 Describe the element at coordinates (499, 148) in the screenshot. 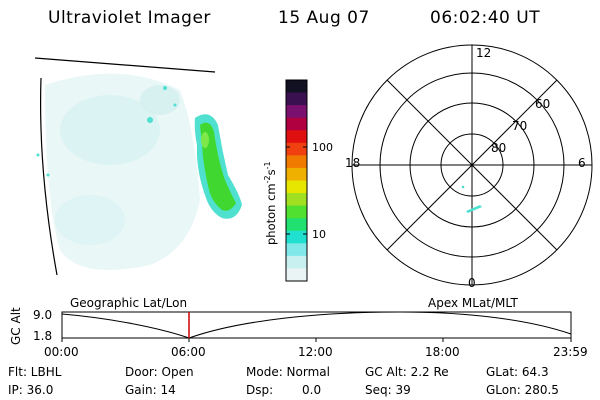

I see `lat-label-80: 80` at that location.